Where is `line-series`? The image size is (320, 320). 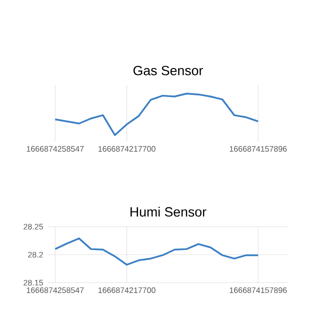
line-series is located at coordinates (157, 252).